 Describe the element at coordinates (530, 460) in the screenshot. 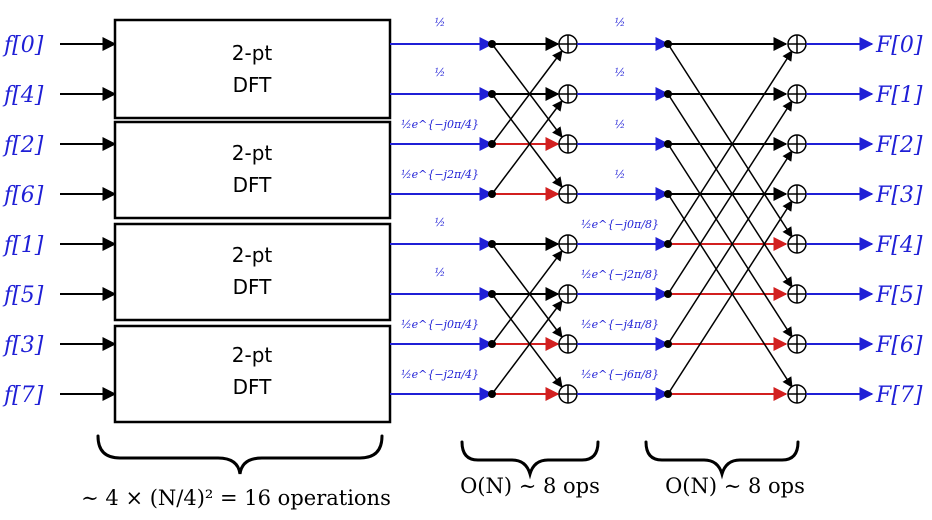

I see `stage1-brace` at that location.